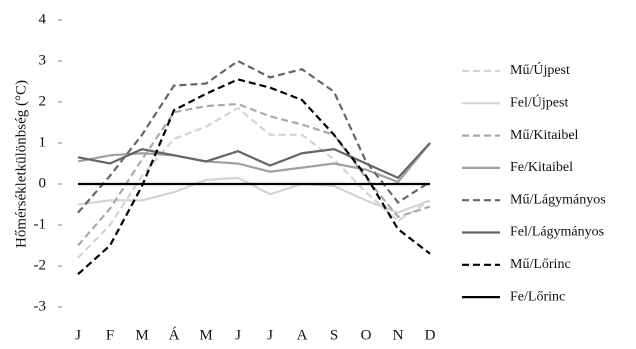 The width and height of the screenshot is (636, 349). Describe the element at coordinates (537, 296) in the screenshot. I see `legend-label: Fe/Lőrinc` at that location.